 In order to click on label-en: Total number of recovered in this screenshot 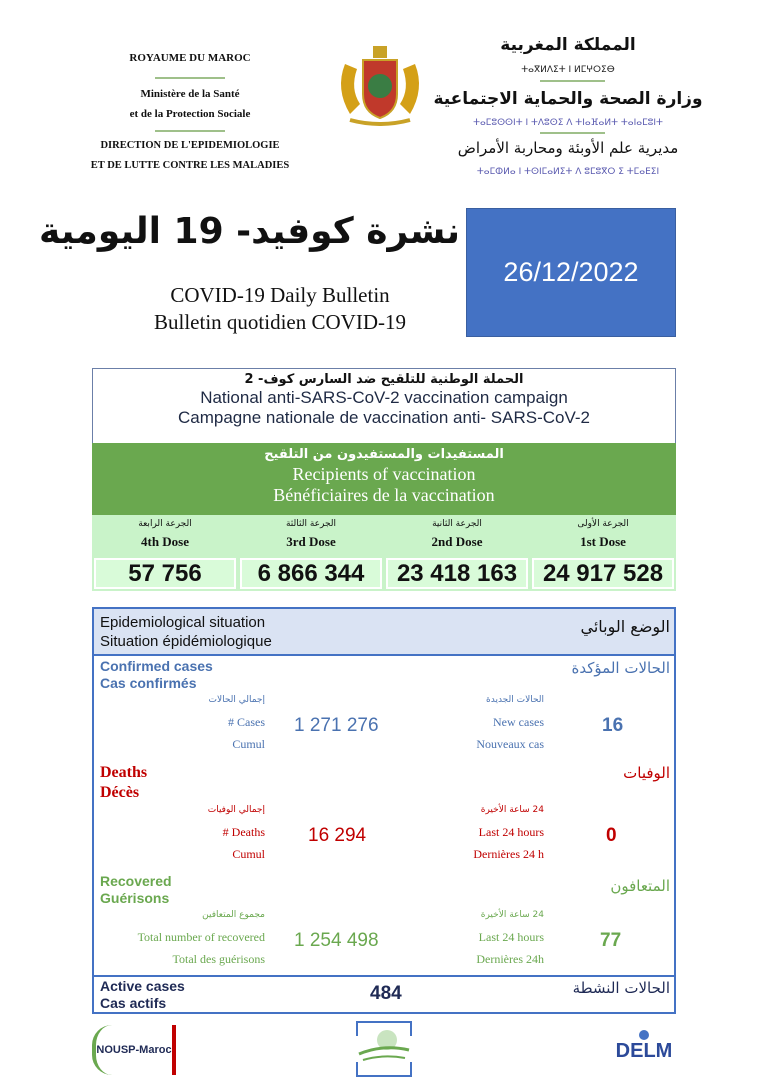, I will do `click(201, 937)`.